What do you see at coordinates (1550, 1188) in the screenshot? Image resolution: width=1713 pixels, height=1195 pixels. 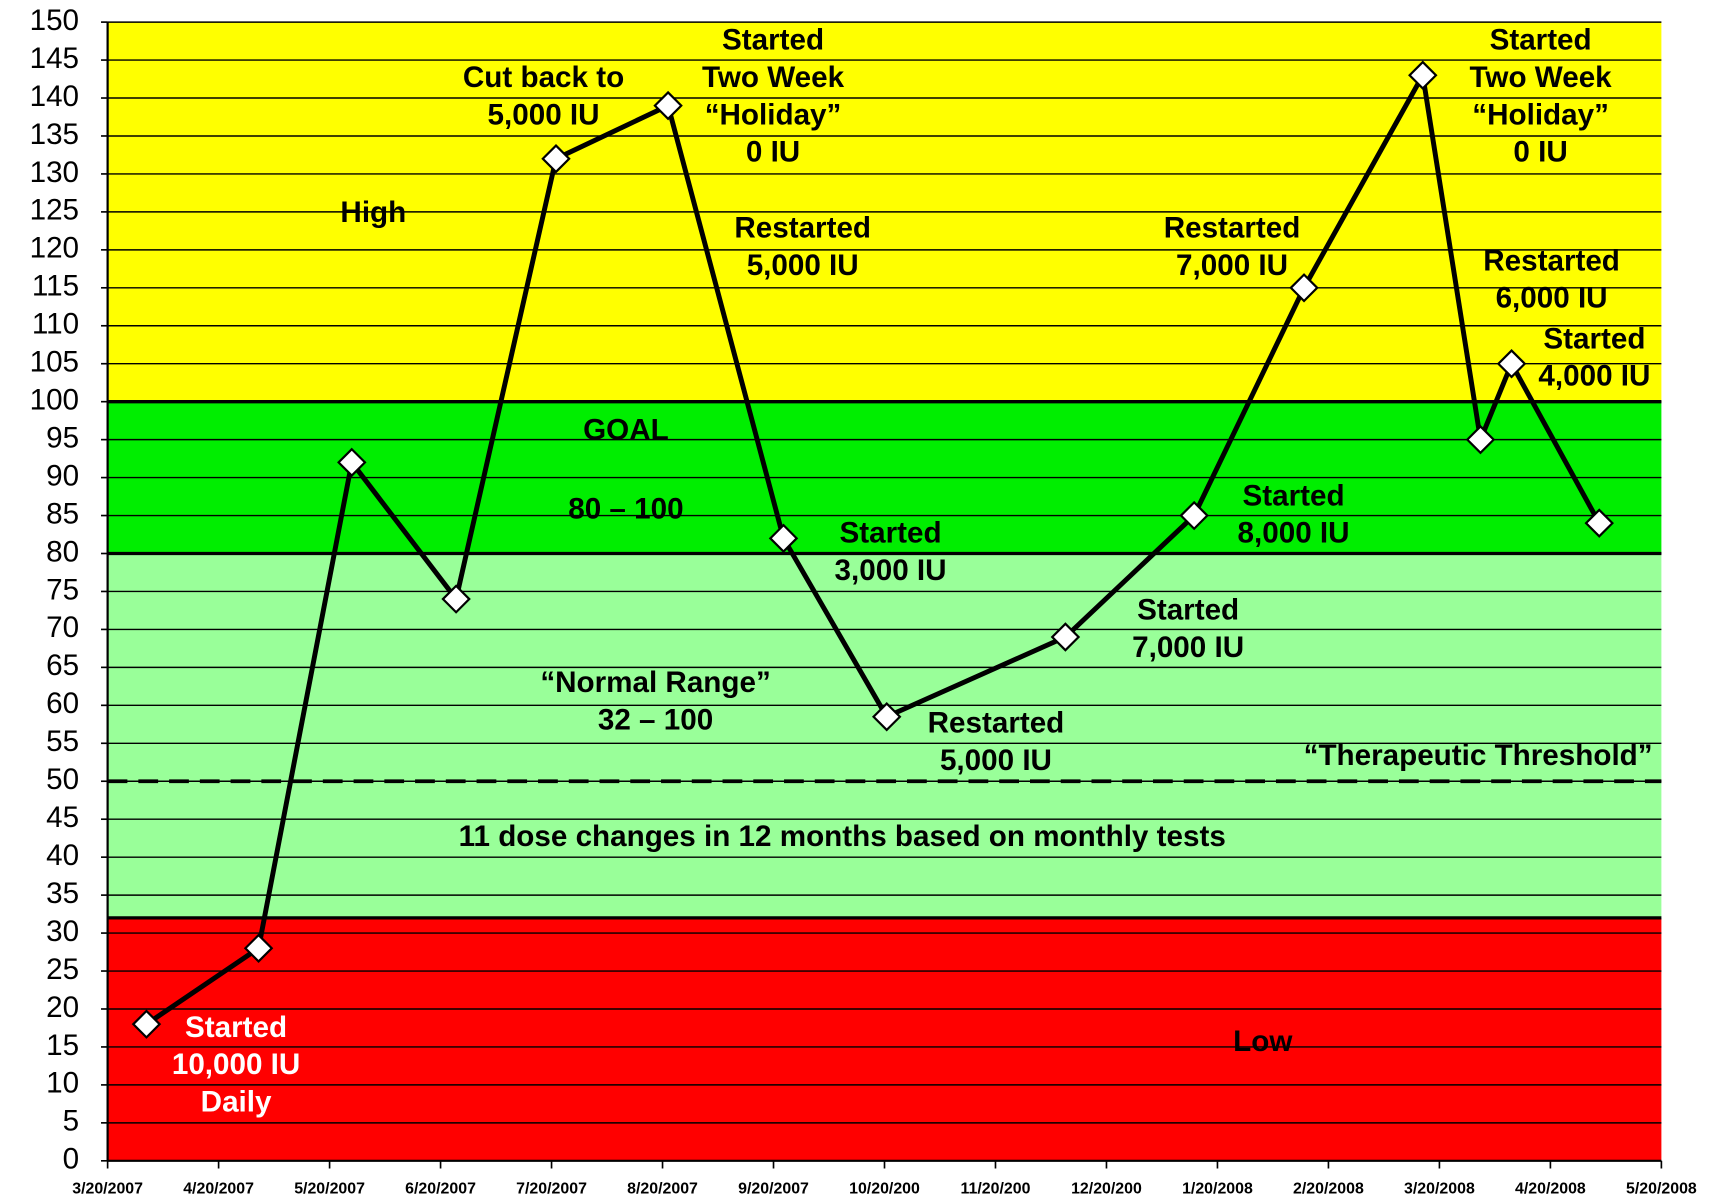 I see `x-tick-label: 4/20/2008` at bounding box center [1550, 1188].